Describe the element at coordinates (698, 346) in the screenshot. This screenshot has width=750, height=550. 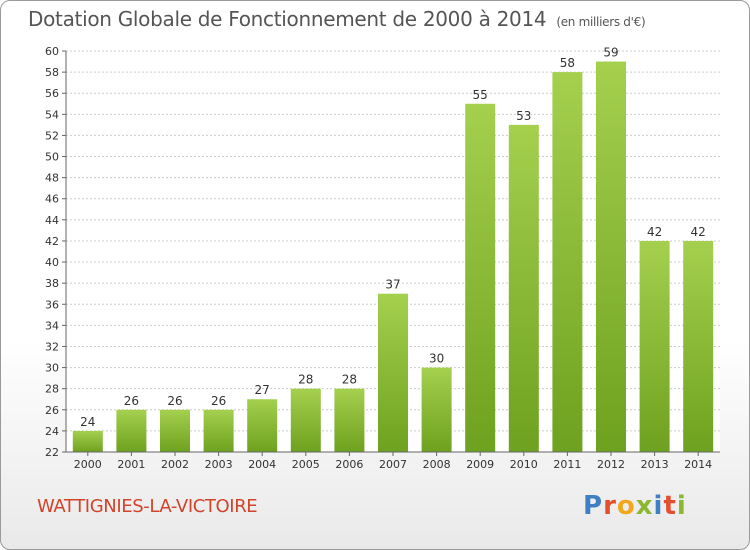
I see `bar-2014` at that location.